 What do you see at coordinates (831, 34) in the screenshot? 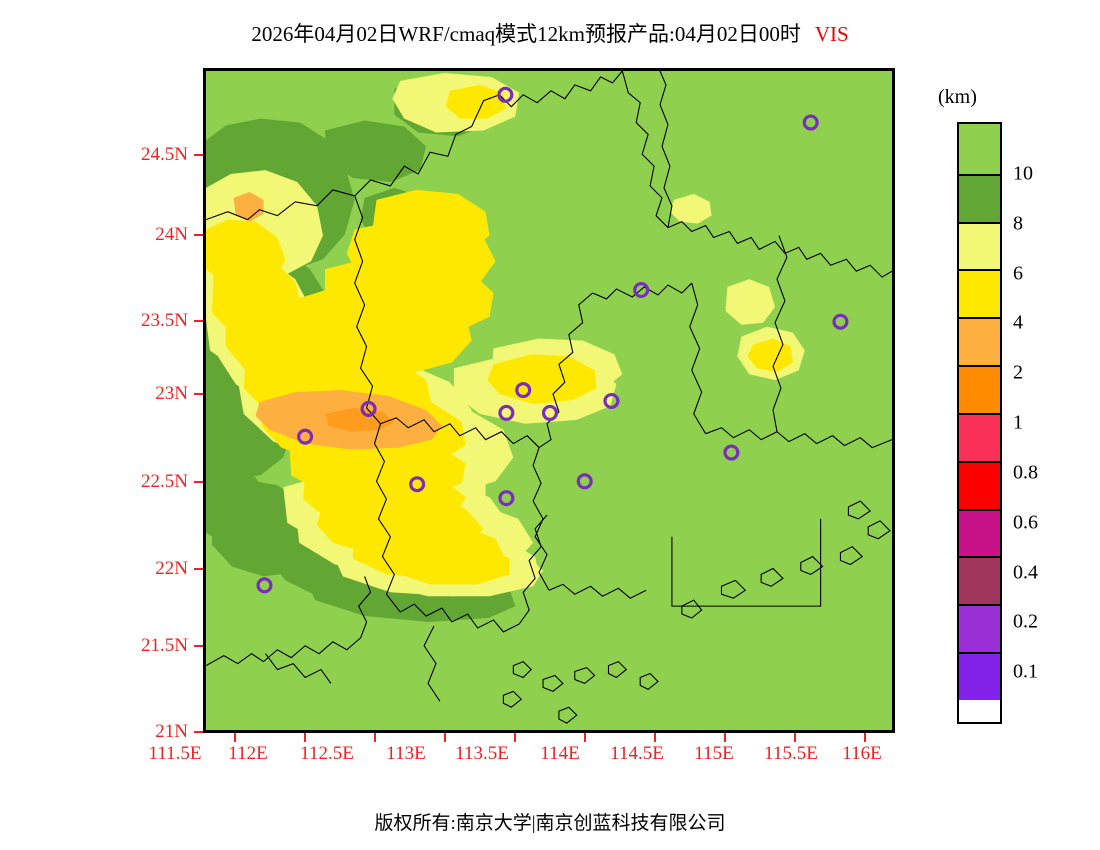
I see `variable-label: VIS` at bounding box center [831, 34].